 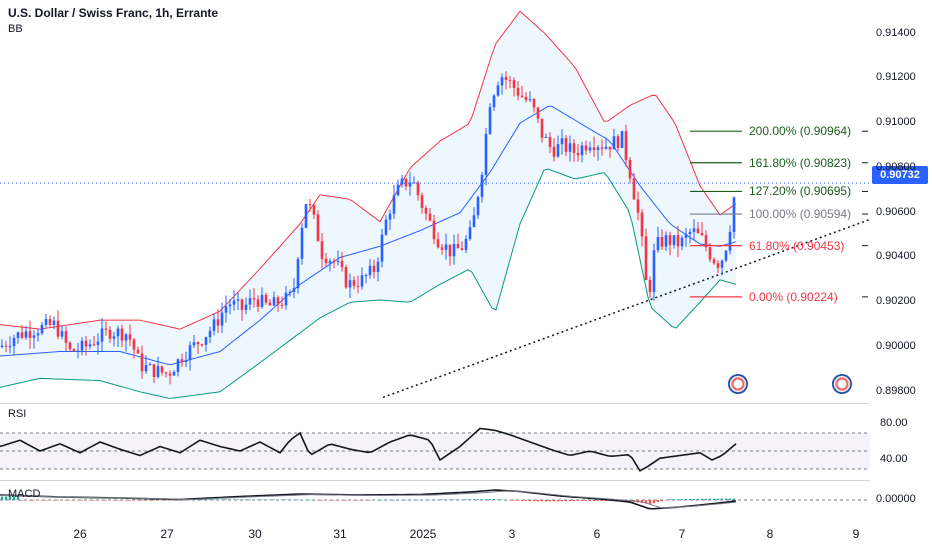 What do you see at coordinates (800, 162) in the screenshot?
I see `fib-level-label: 161.80% (0.90823)` at bounding box center [800, 162].